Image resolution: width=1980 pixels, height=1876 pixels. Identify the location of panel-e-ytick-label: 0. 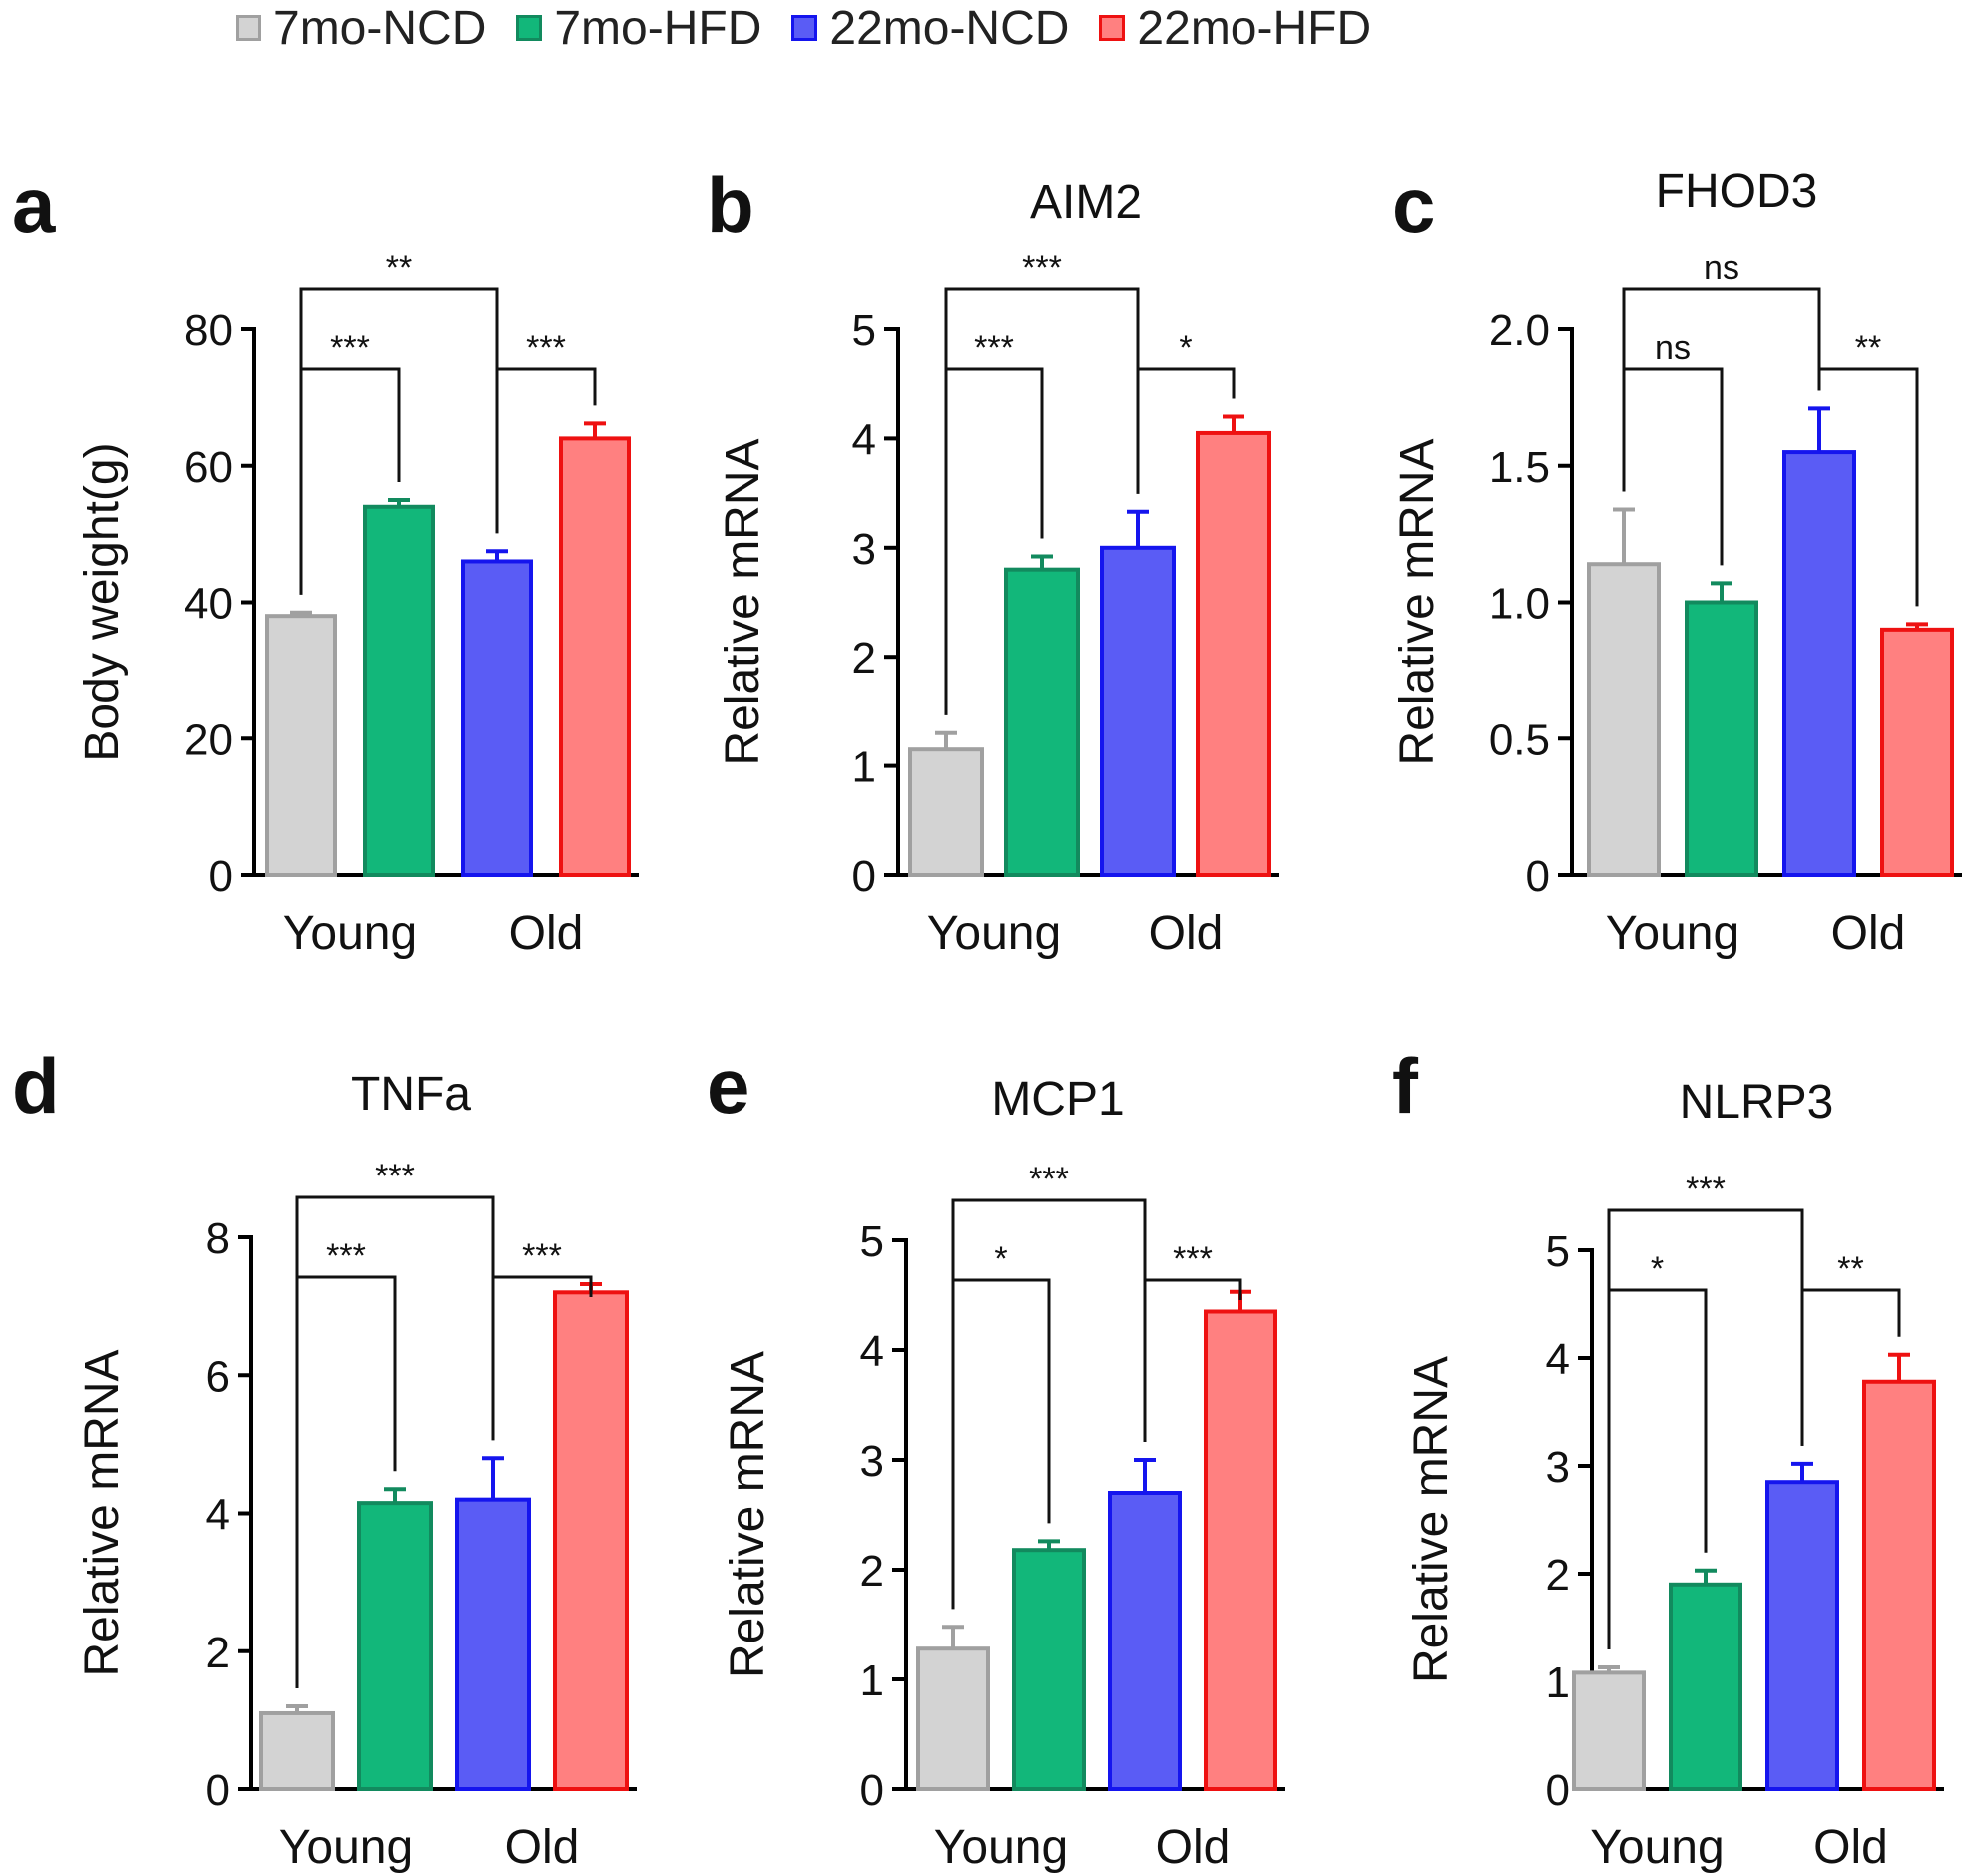
(872, 1790).